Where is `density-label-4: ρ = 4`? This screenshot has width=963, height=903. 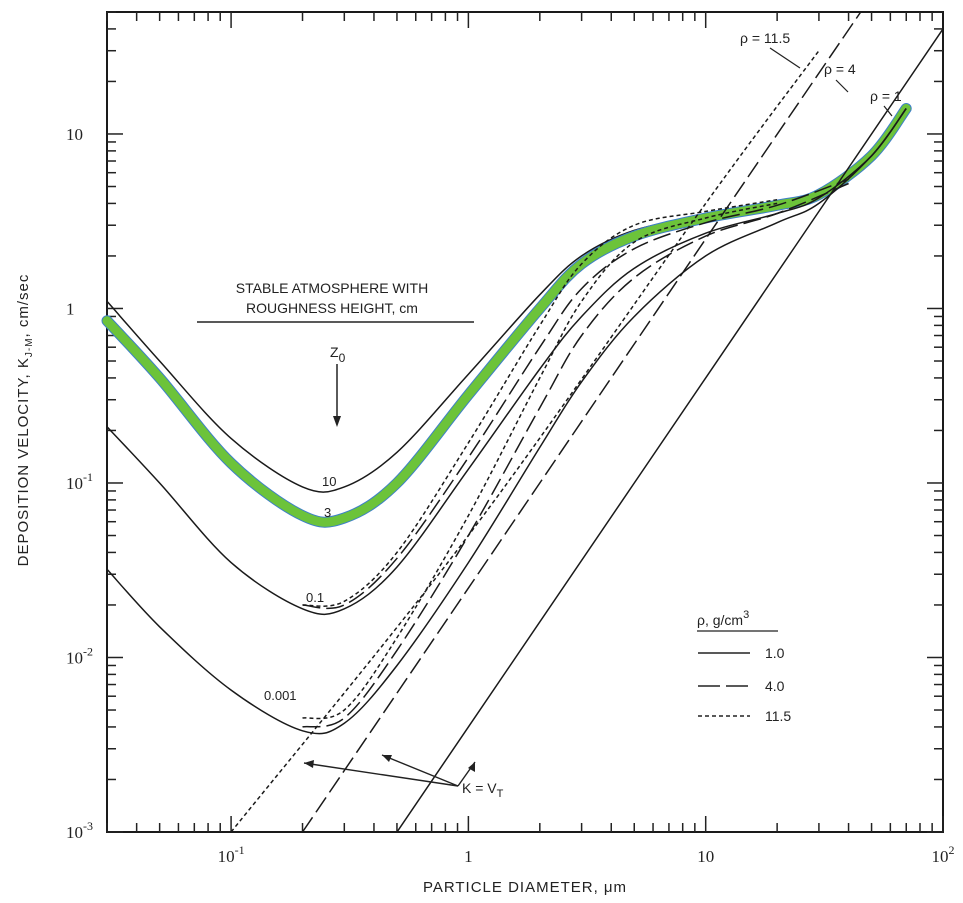 density-label-4: ρ = 4 is located at coordinates (840, 69).